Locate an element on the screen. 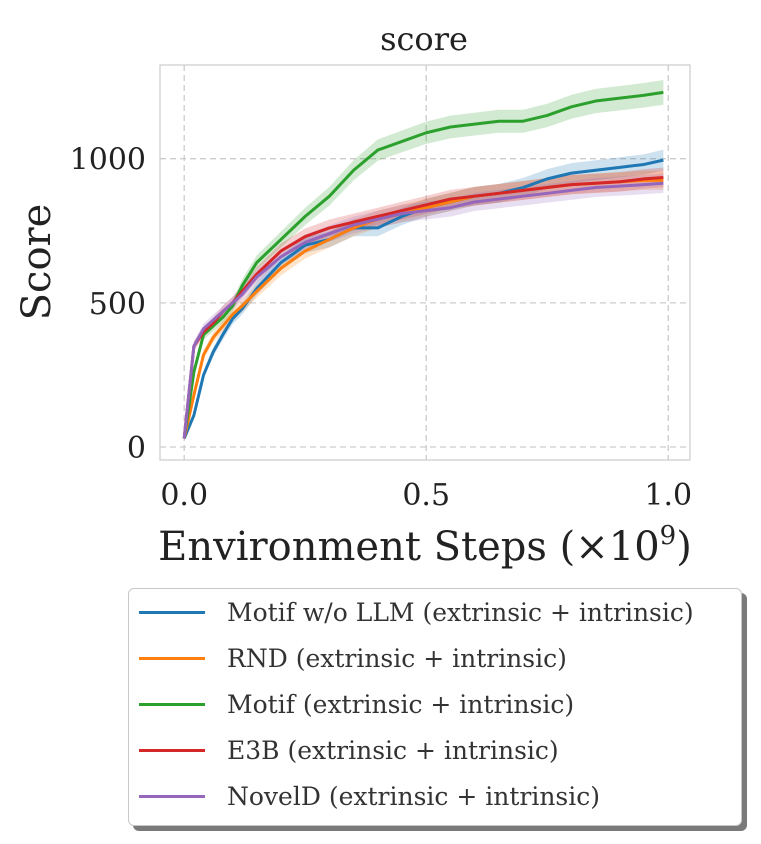 This screenshot has height=844, width=761. legend-label-motif: Motif (extrinsic + intrinsic) is located at coordinates (401, 704).